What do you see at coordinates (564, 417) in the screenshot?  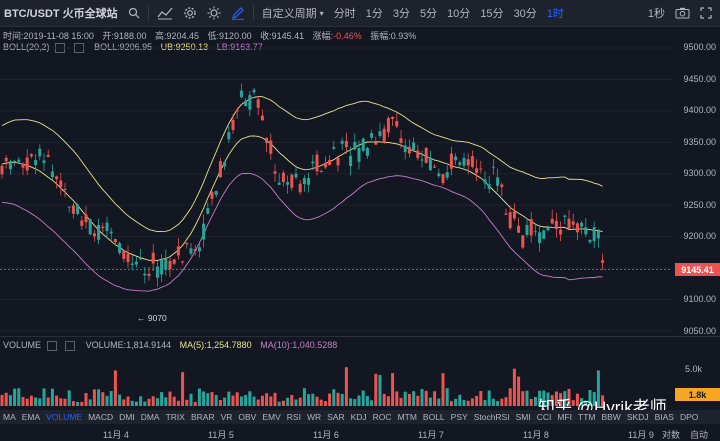 I see `indicator-tab-mfi: MFI` at bounding box center [564, 417].